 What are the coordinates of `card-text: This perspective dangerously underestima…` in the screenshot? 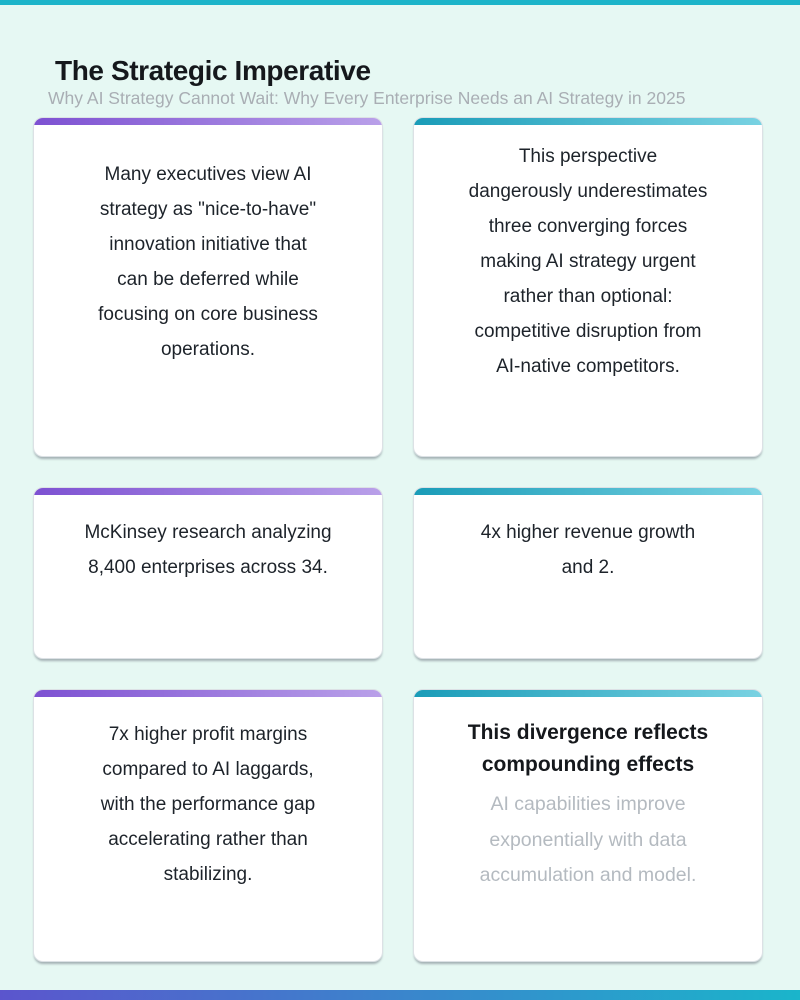 It's located at (588, 261).